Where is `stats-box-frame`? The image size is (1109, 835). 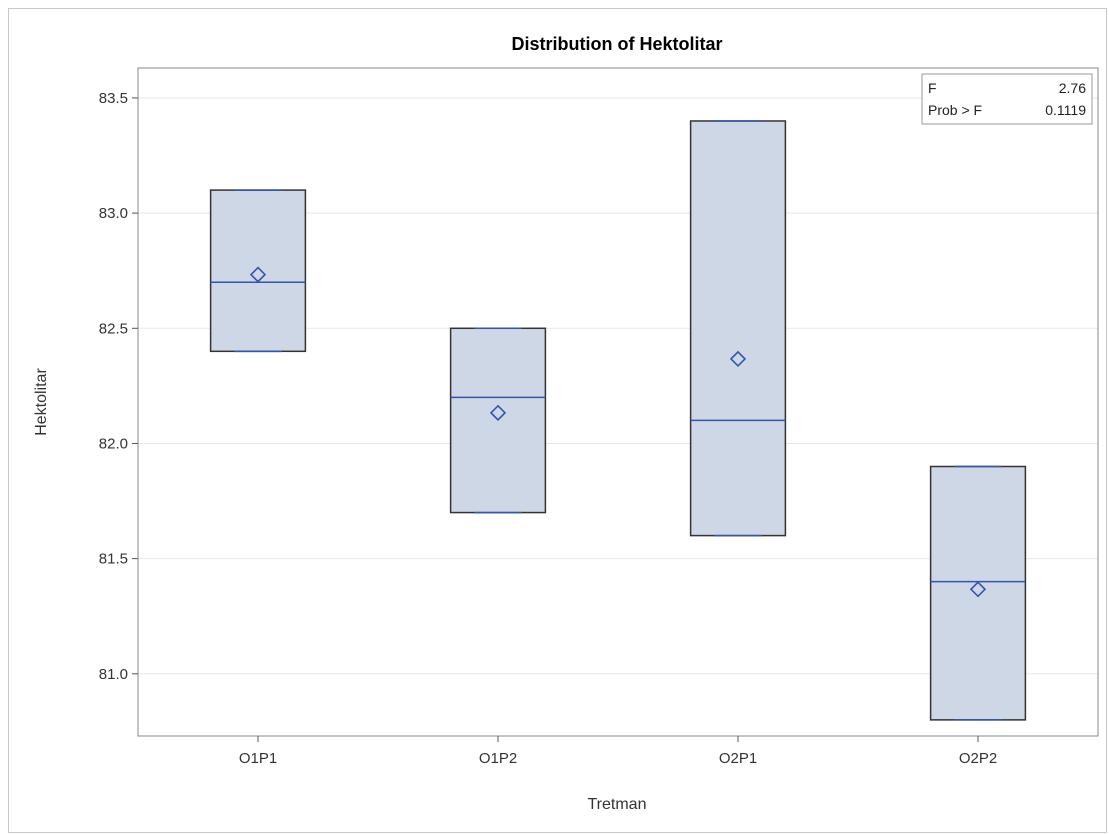 stats-box-frame is located at coordinates (1007, 99).